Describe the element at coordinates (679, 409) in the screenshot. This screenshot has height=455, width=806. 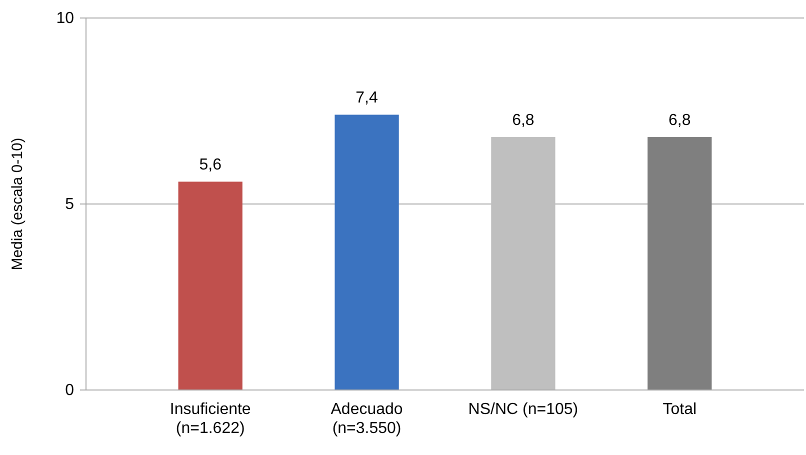
I see `x-tick-label: Total` at that location.